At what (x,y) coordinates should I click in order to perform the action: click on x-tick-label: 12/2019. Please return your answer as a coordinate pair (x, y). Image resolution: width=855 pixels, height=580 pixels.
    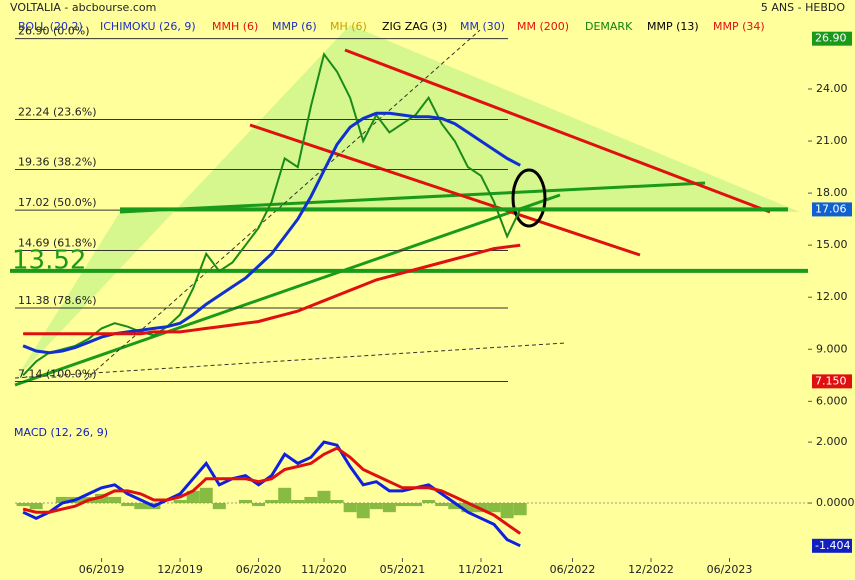
    Looking at the image, I should click on (180, 569).